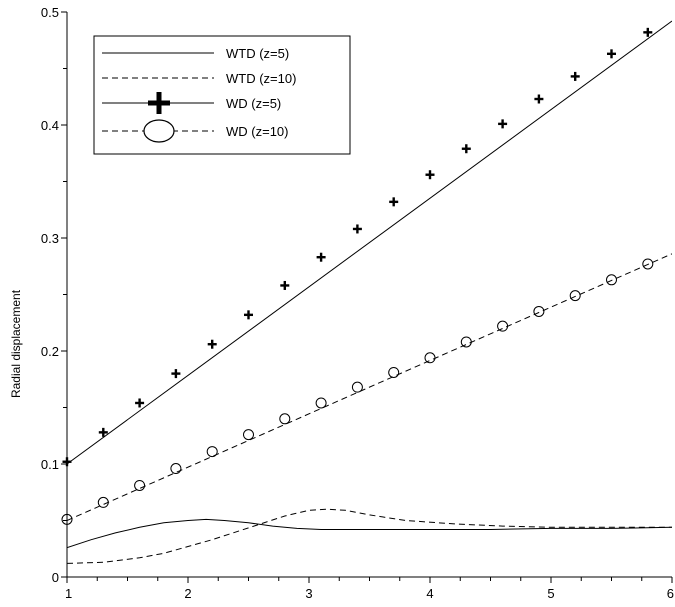 The height and width of the screenshot is (607, 675). What do you see at coordinates (257, 53) in the screenshot?
I see `legend-label: WTD (z=5)` at bounding box center [257, 53].